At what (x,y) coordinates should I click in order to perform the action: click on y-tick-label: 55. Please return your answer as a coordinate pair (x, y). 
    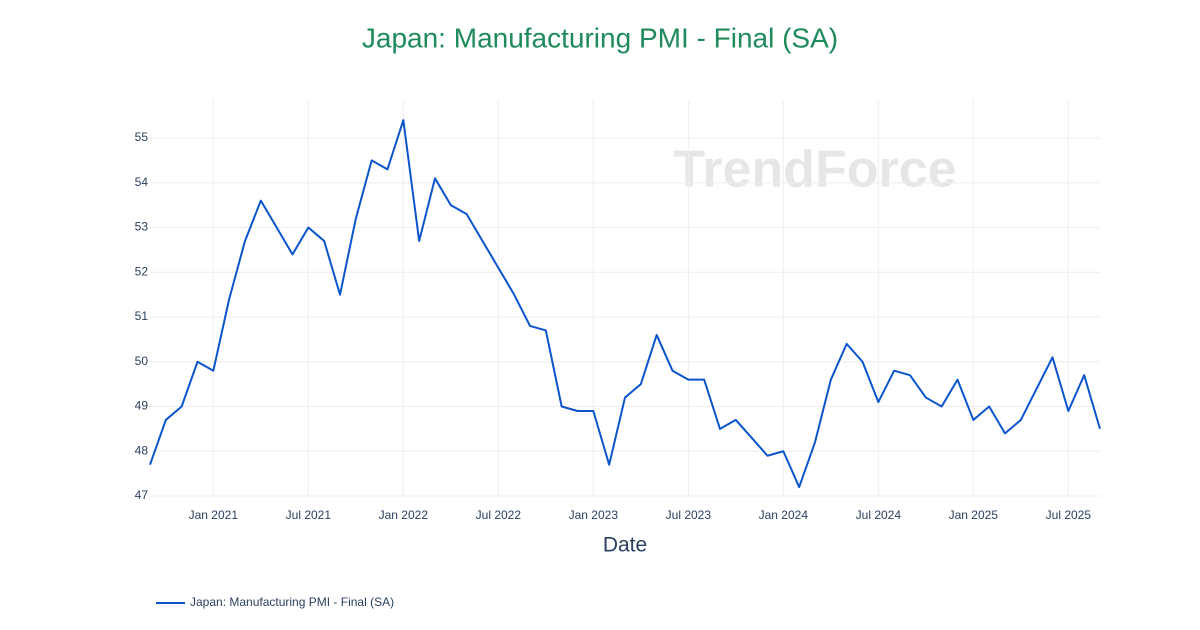
    Looking at the image, I should click on (142, 137).